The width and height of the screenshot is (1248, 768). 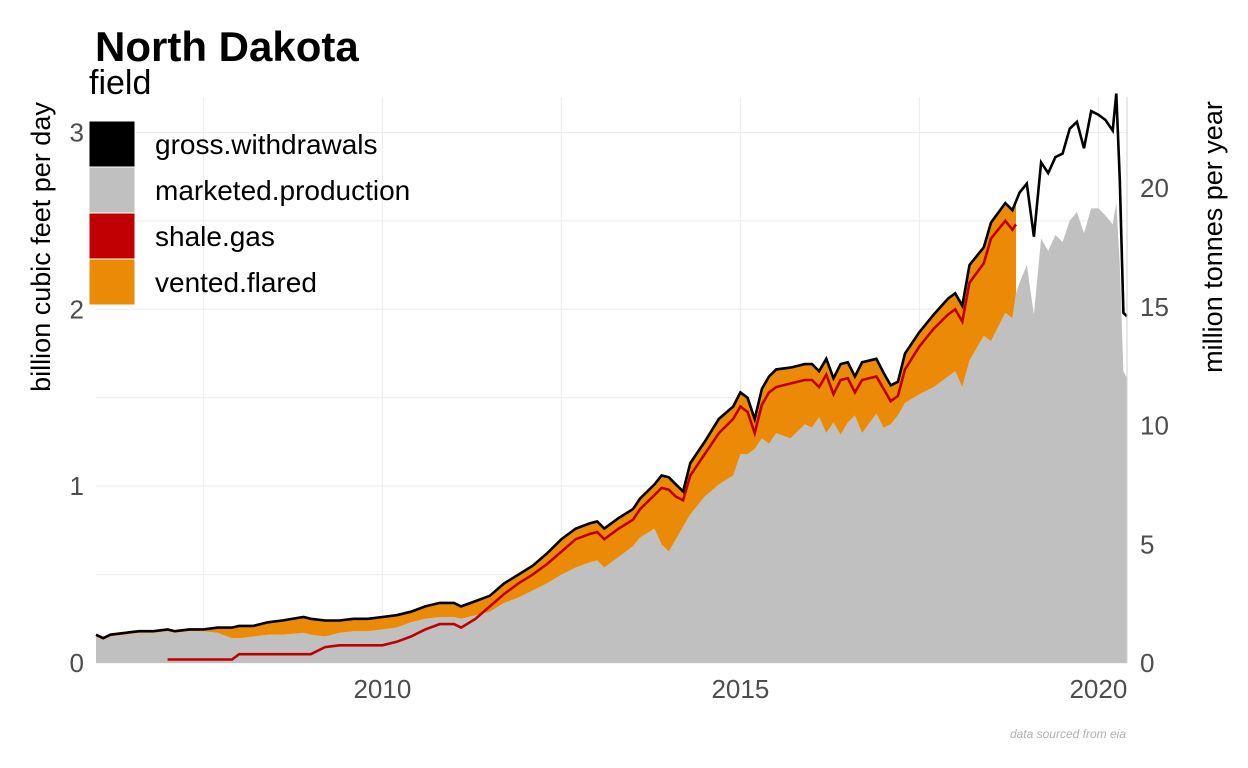 I want to click on legend-label-gross-withdrawals: gross.withdrawals, so click(x=266, y=144).